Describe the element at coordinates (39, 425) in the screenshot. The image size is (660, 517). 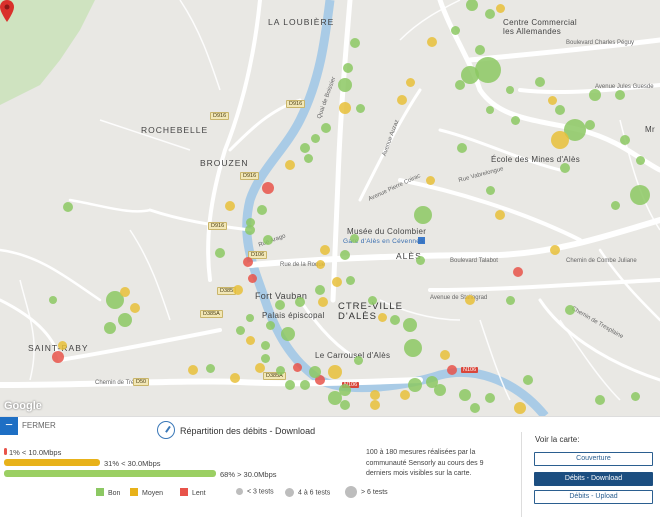
I see `close-label: FERMER` at that location.